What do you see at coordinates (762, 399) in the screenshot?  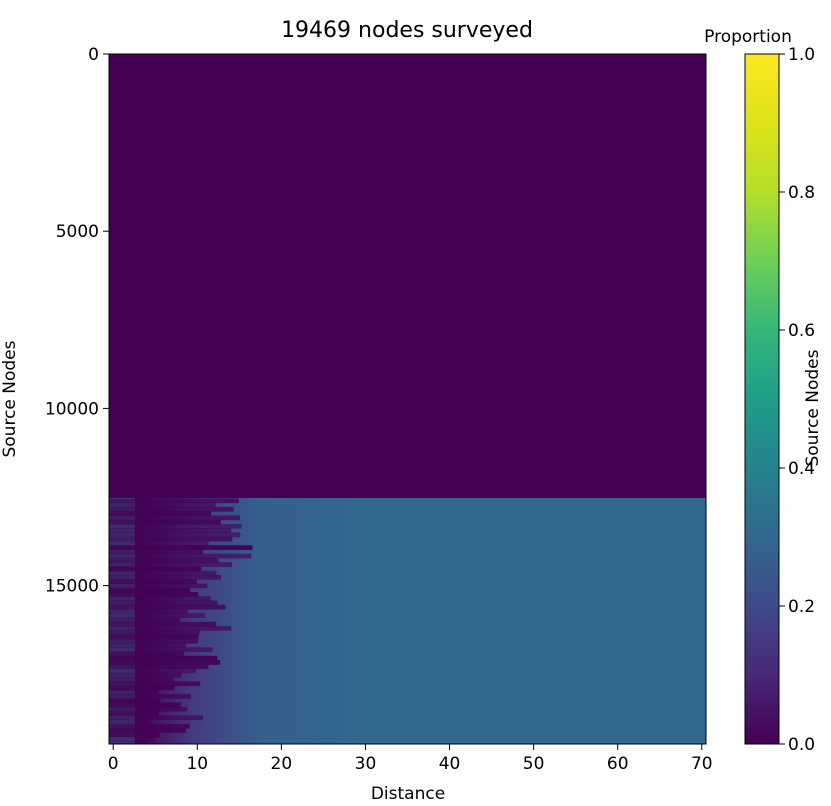 I see `colorbar-gradient` at bounding box center [762, 399].